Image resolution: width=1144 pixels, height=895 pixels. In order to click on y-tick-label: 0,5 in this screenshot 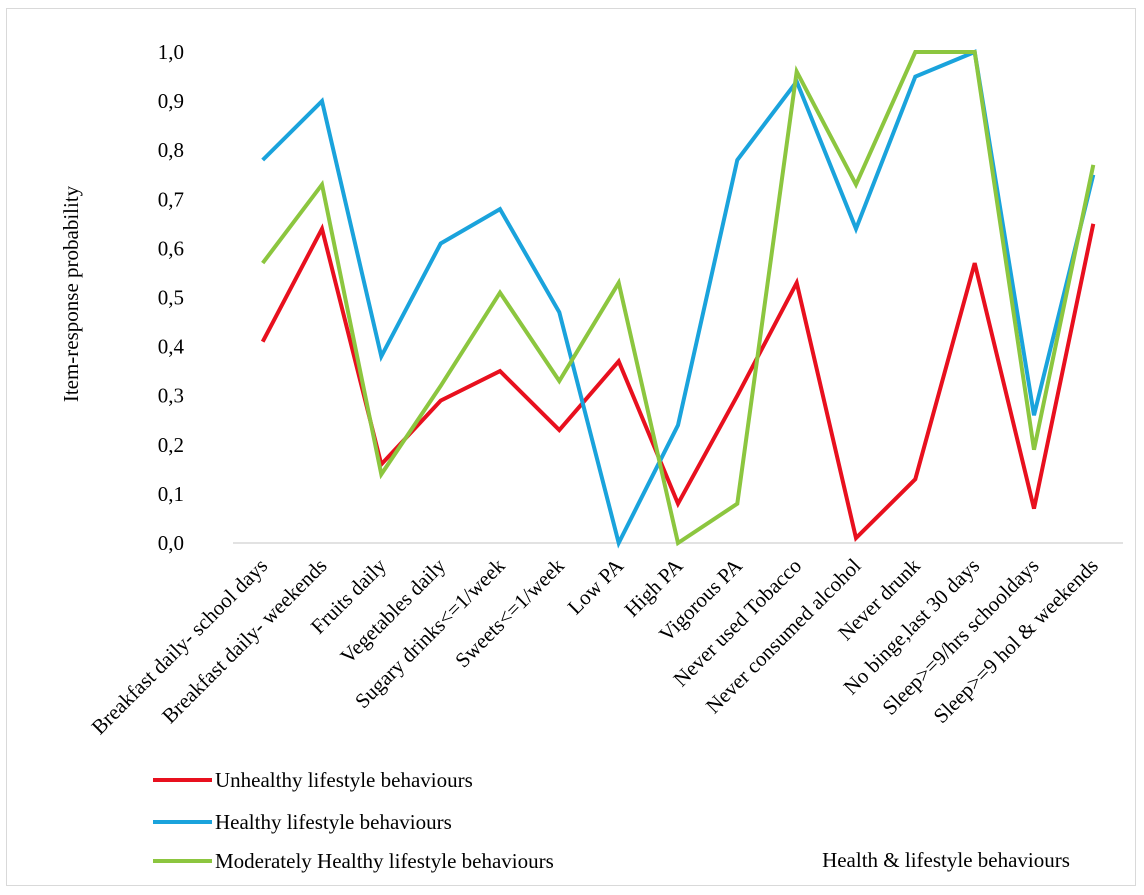, I will do `click(171, 298)`.